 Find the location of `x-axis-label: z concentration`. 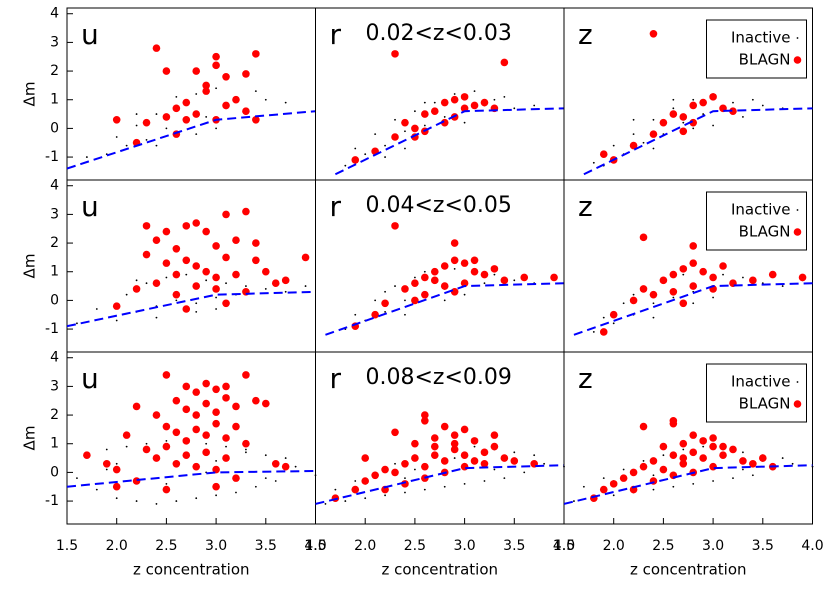

x-axis-label: z concentration is located at coordinates (688, 570).